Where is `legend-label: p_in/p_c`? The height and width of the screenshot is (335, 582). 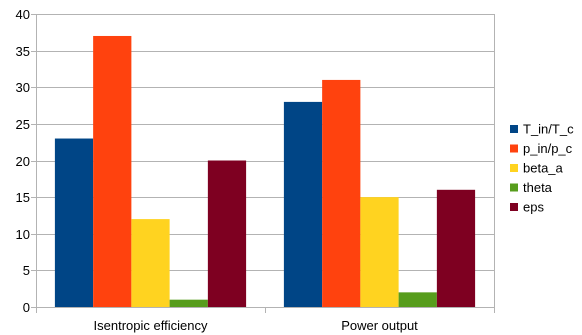
legend-label: p_in/p_c is located at coordinates (548, 148).